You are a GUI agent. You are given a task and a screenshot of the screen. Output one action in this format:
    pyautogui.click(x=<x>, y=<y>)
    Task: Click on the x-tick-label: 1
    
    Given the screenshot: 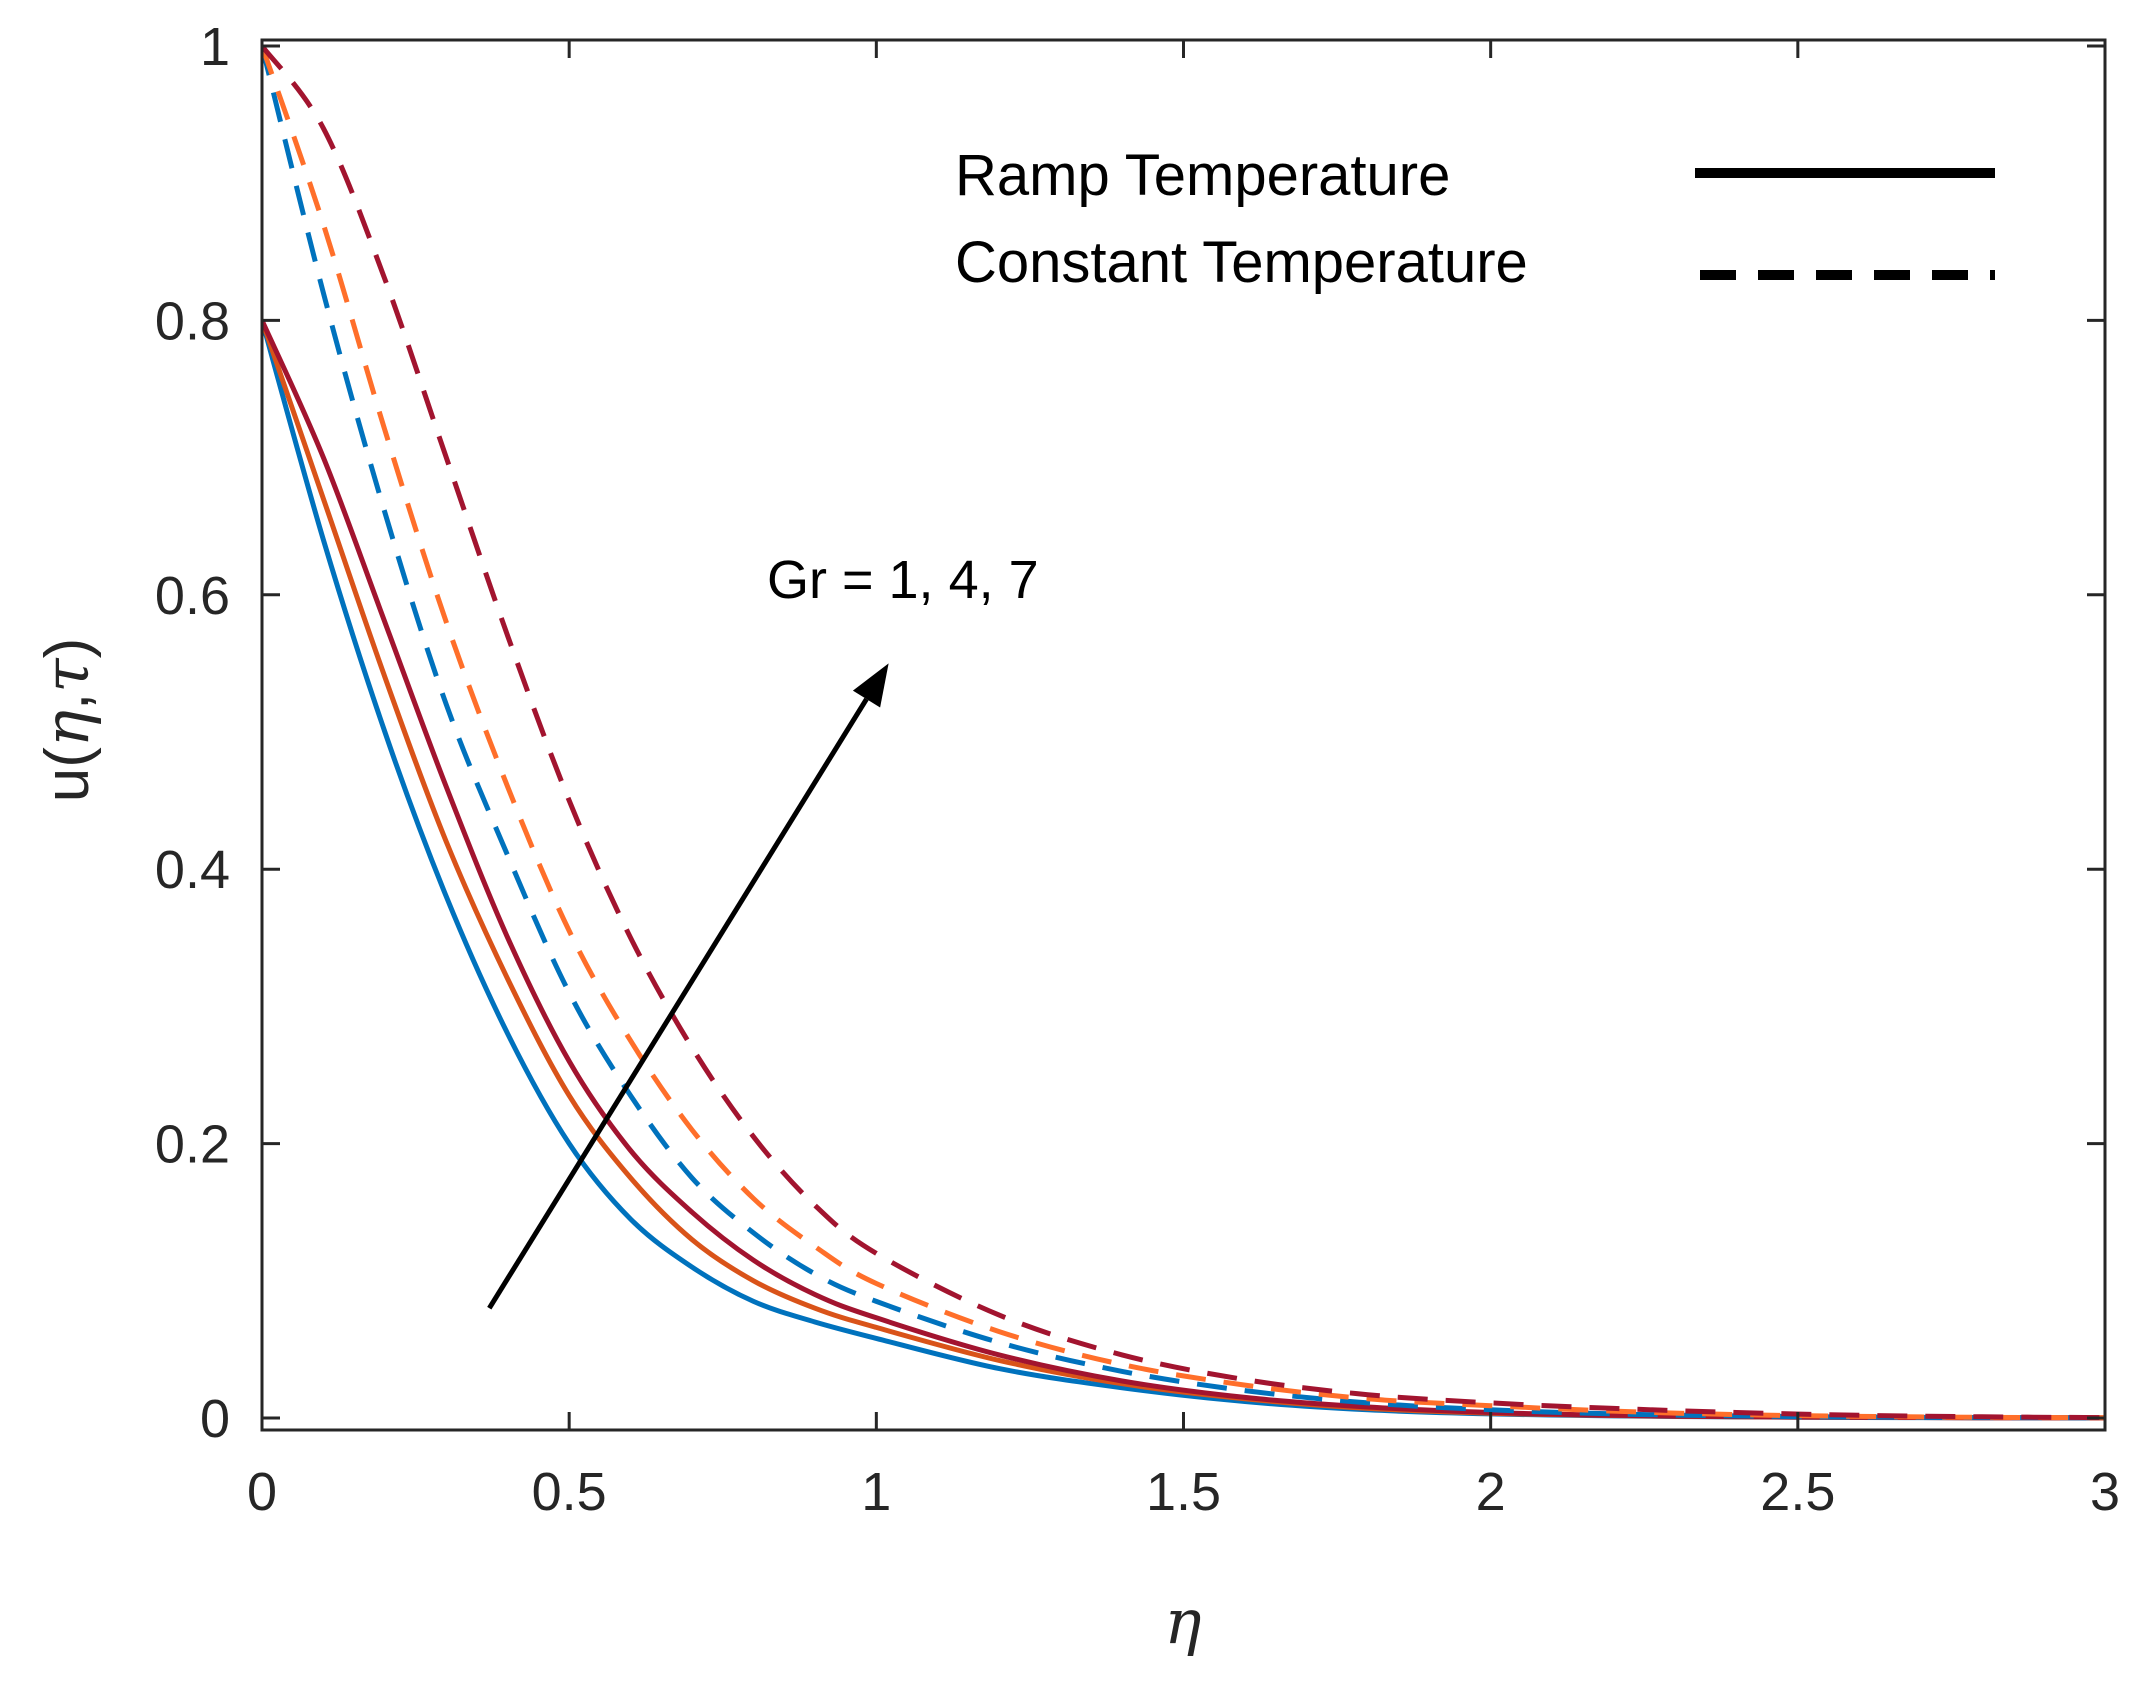 What is the action you would take?
    pyautogui.click(x=876, y=1492)
    